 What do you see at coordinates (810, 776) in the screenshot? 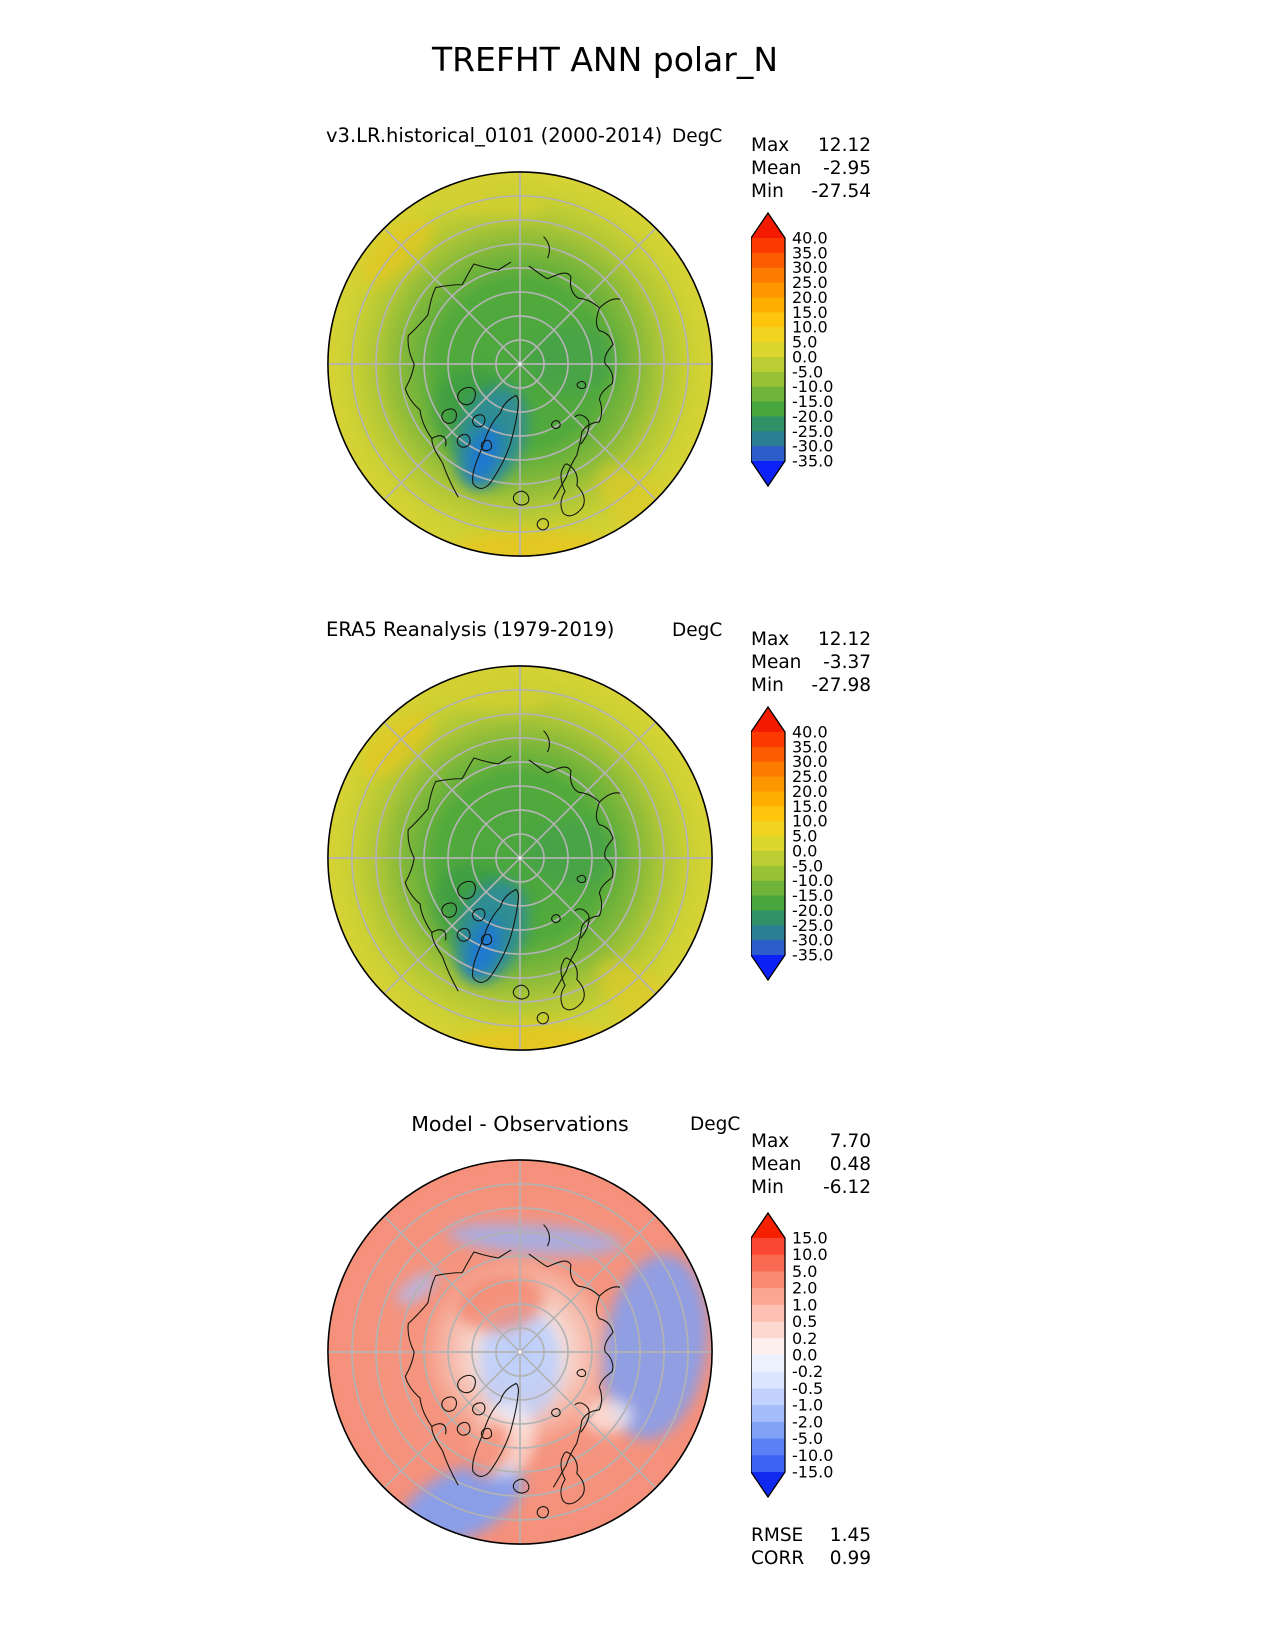
I see `colorbar-tick-label: 25.0` at bounding box center [810, 776].